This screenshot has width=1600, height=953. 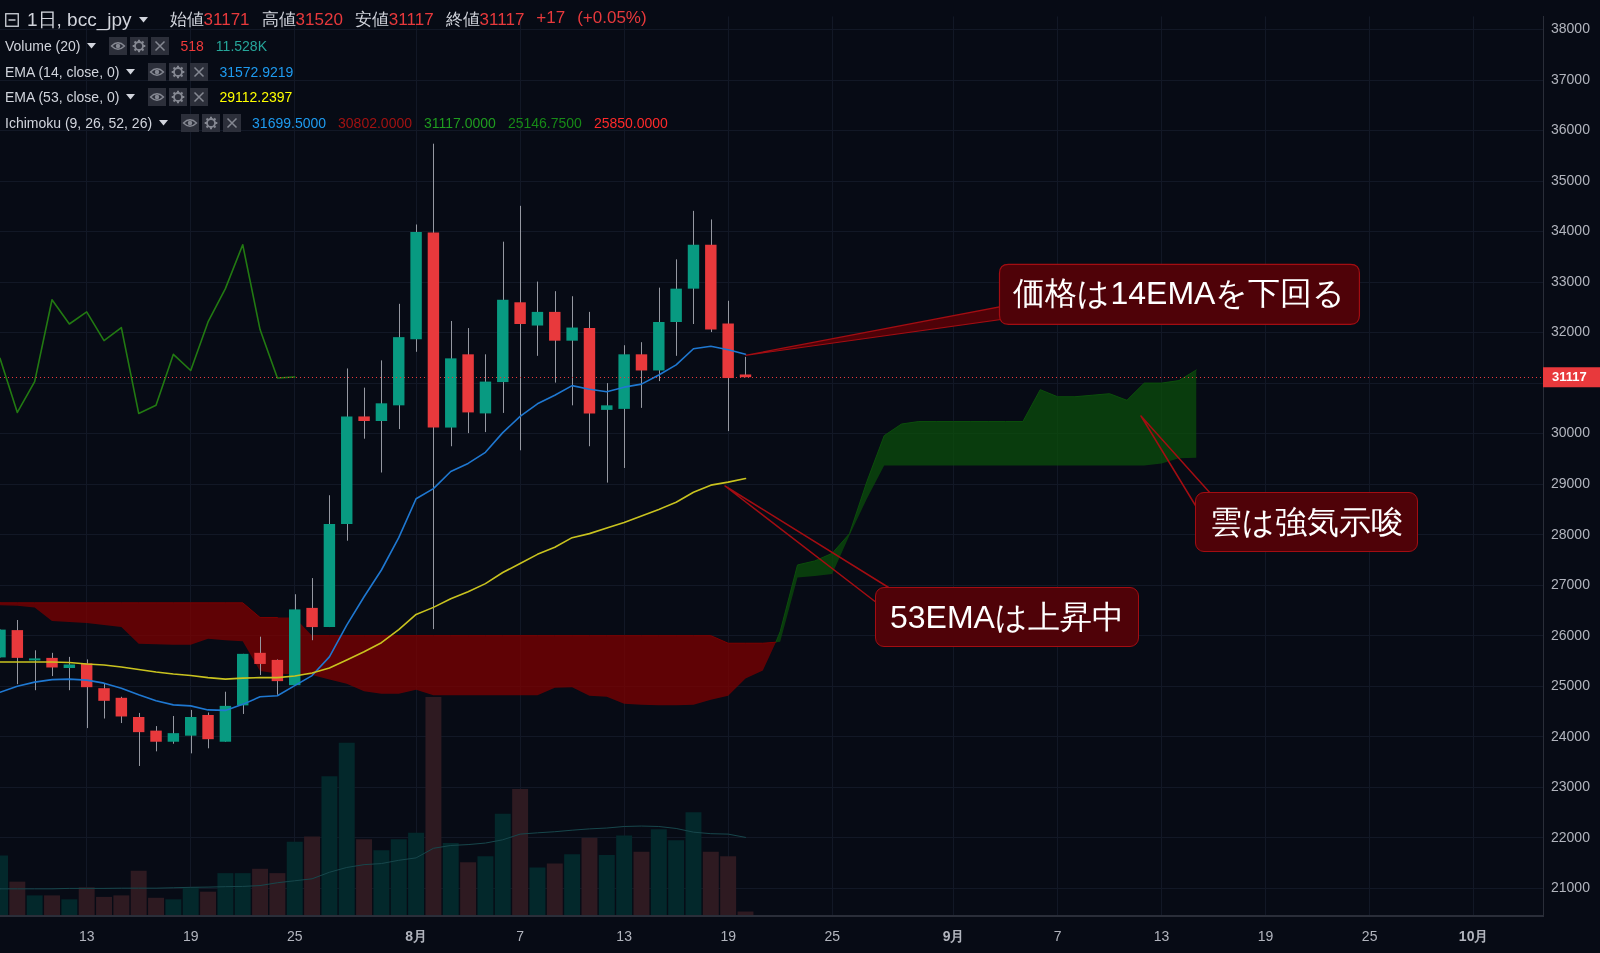 What do you see at coordinates (149, 97) in the screenshot?
I see `text: EMA (53, close, 0) 29112.2397` at bounding box center [149, 97].